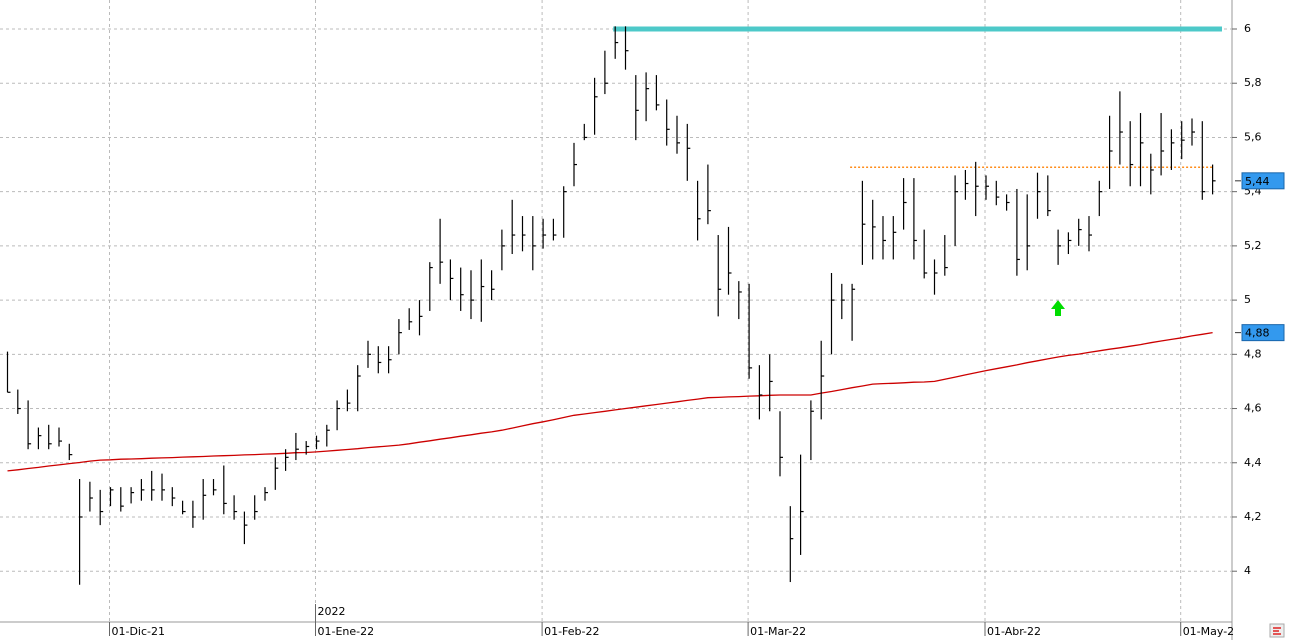 This screenshot has height=640, width=1295. I want to click on y-tick-label: 5, so click(1247, 299).